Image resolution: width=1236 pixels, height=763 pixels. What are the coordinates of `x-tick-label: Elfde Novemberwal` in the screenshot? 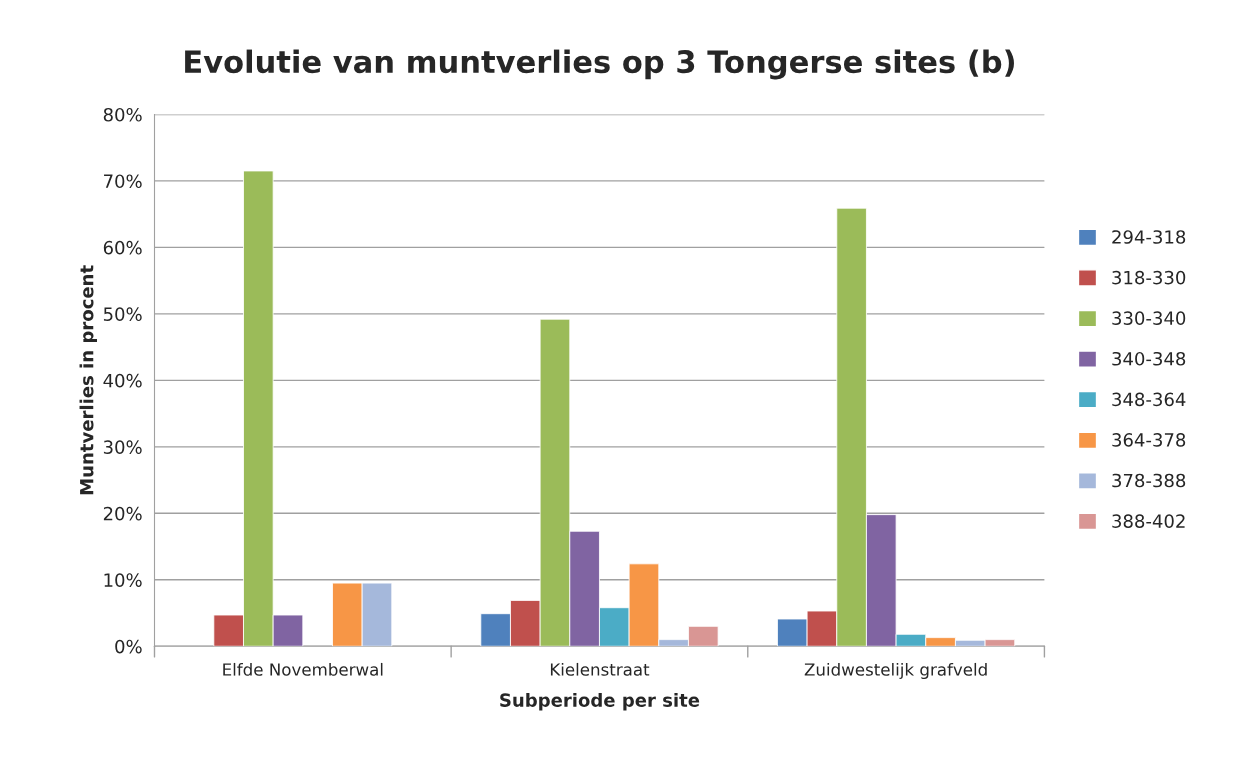 It's located at (303, 669).